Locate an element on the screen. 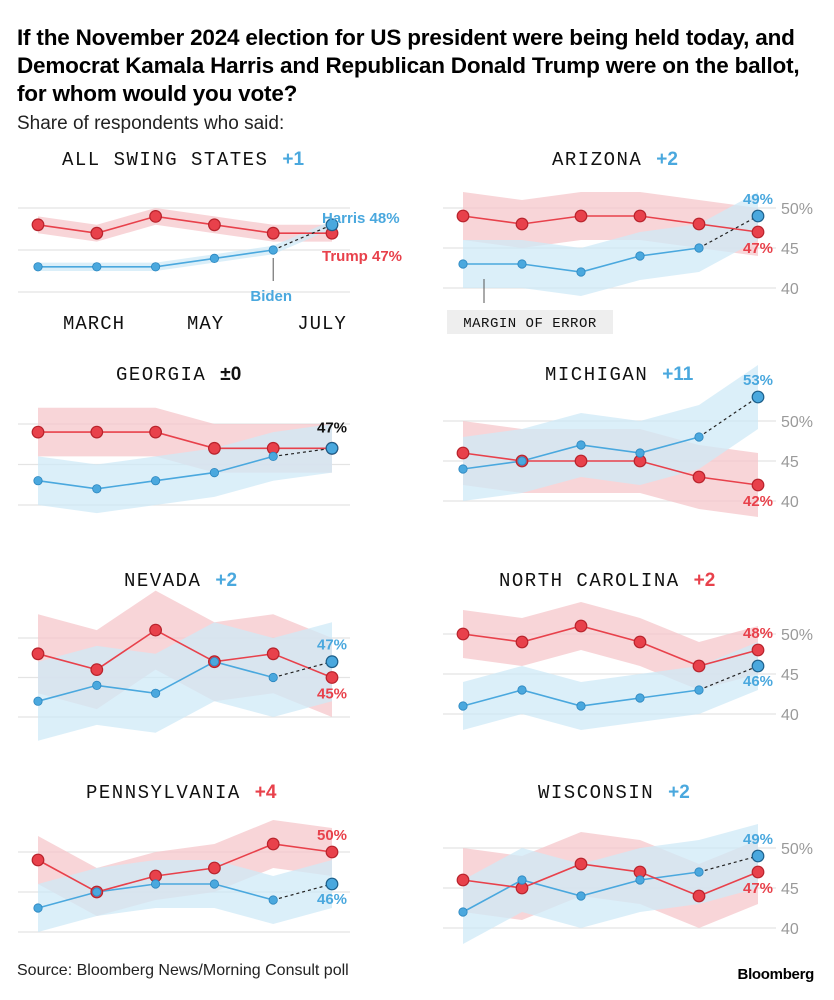 The width and height of the screenshot is (834, 1000). wisconsin-trump-value: 47% is located at coordinates (758, 888).